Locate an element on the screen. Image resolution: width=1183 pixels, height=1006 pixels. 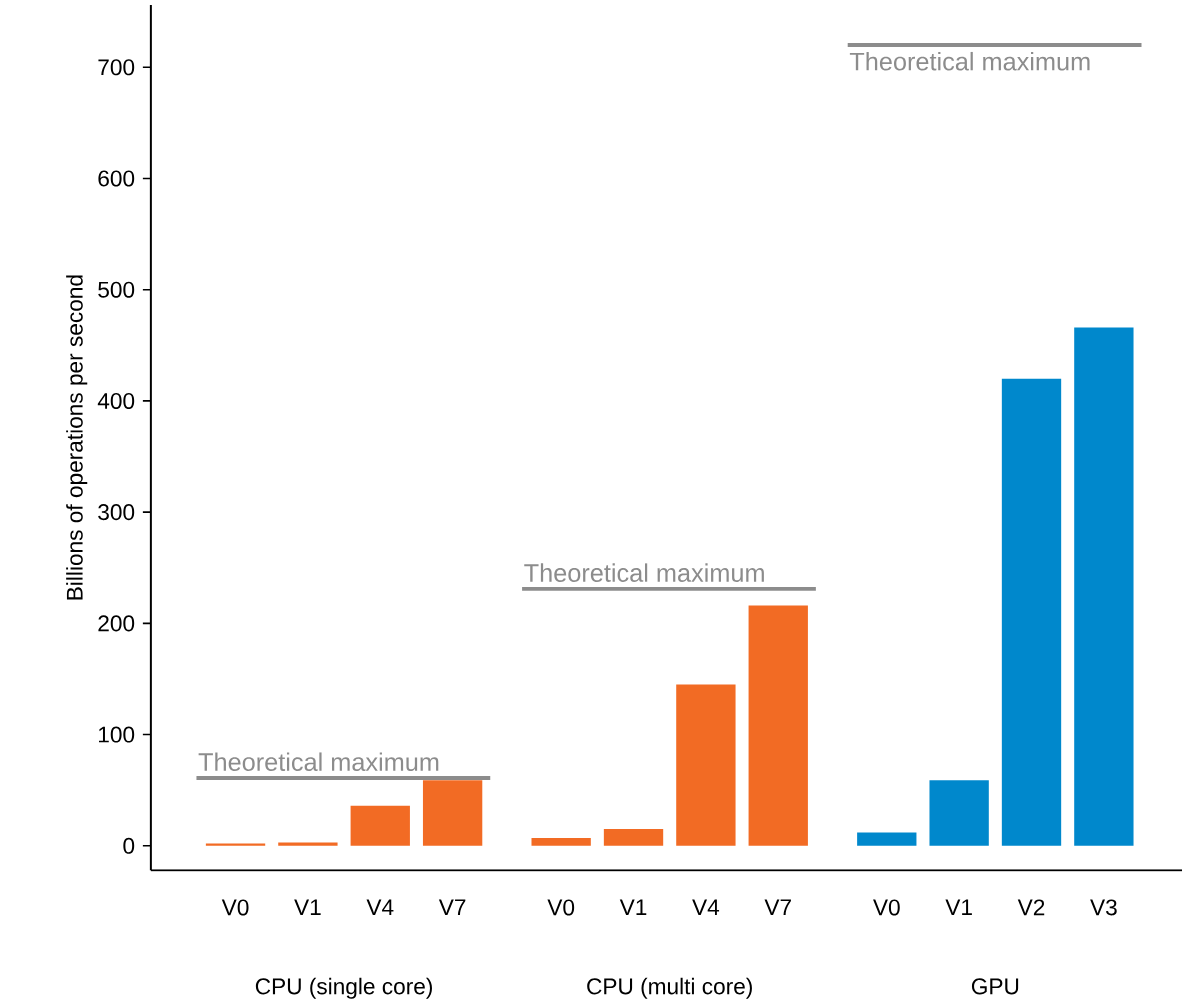
y-tick-label: 500 is located at coordinates (116, 289).